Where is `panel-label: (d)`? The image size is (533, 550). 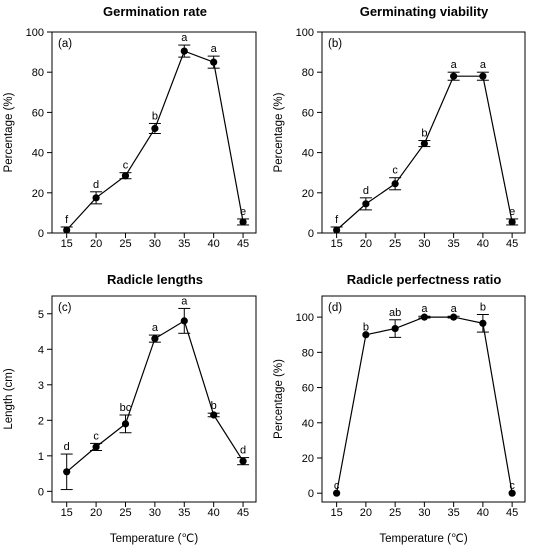
panel-label: (d) is located at coordinates (335, 308).